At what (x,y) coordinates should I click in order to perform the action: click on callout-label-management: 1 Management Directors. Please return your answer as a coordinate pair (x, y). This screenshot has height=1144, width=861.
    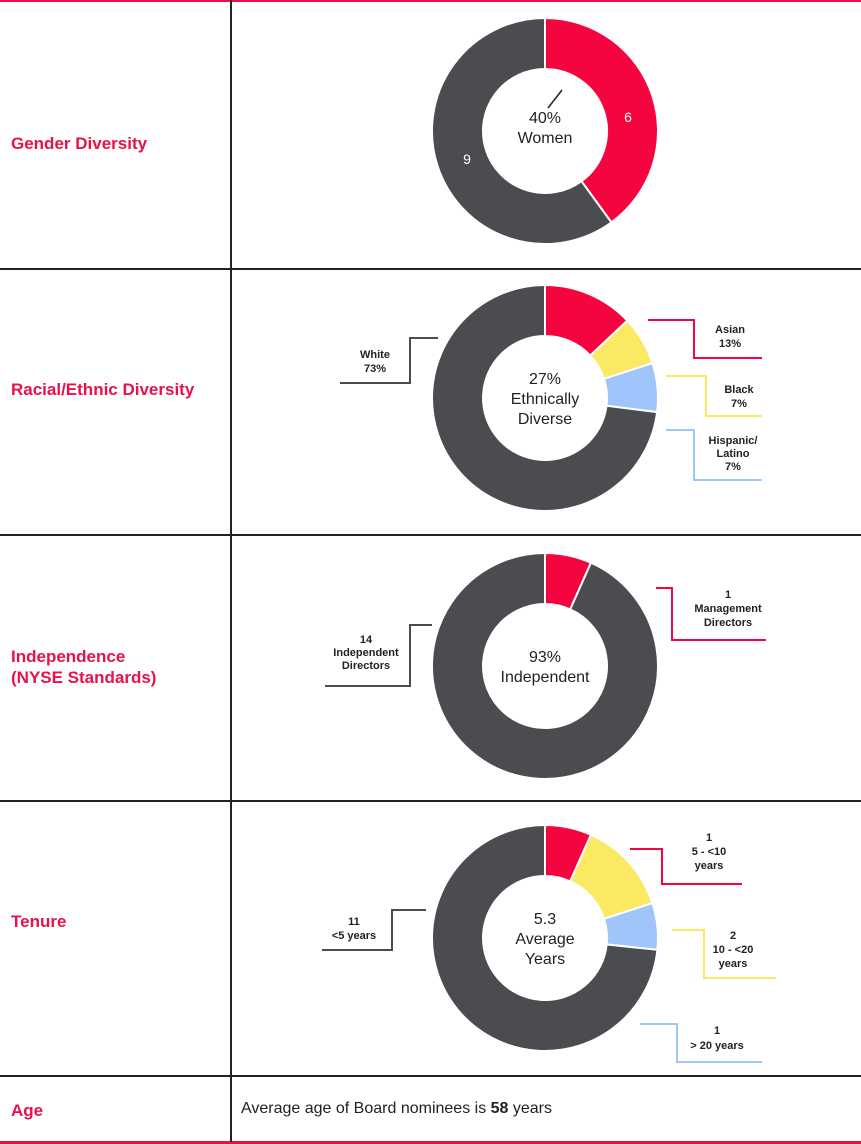
    Looking at the image, I should click on (728, 609).